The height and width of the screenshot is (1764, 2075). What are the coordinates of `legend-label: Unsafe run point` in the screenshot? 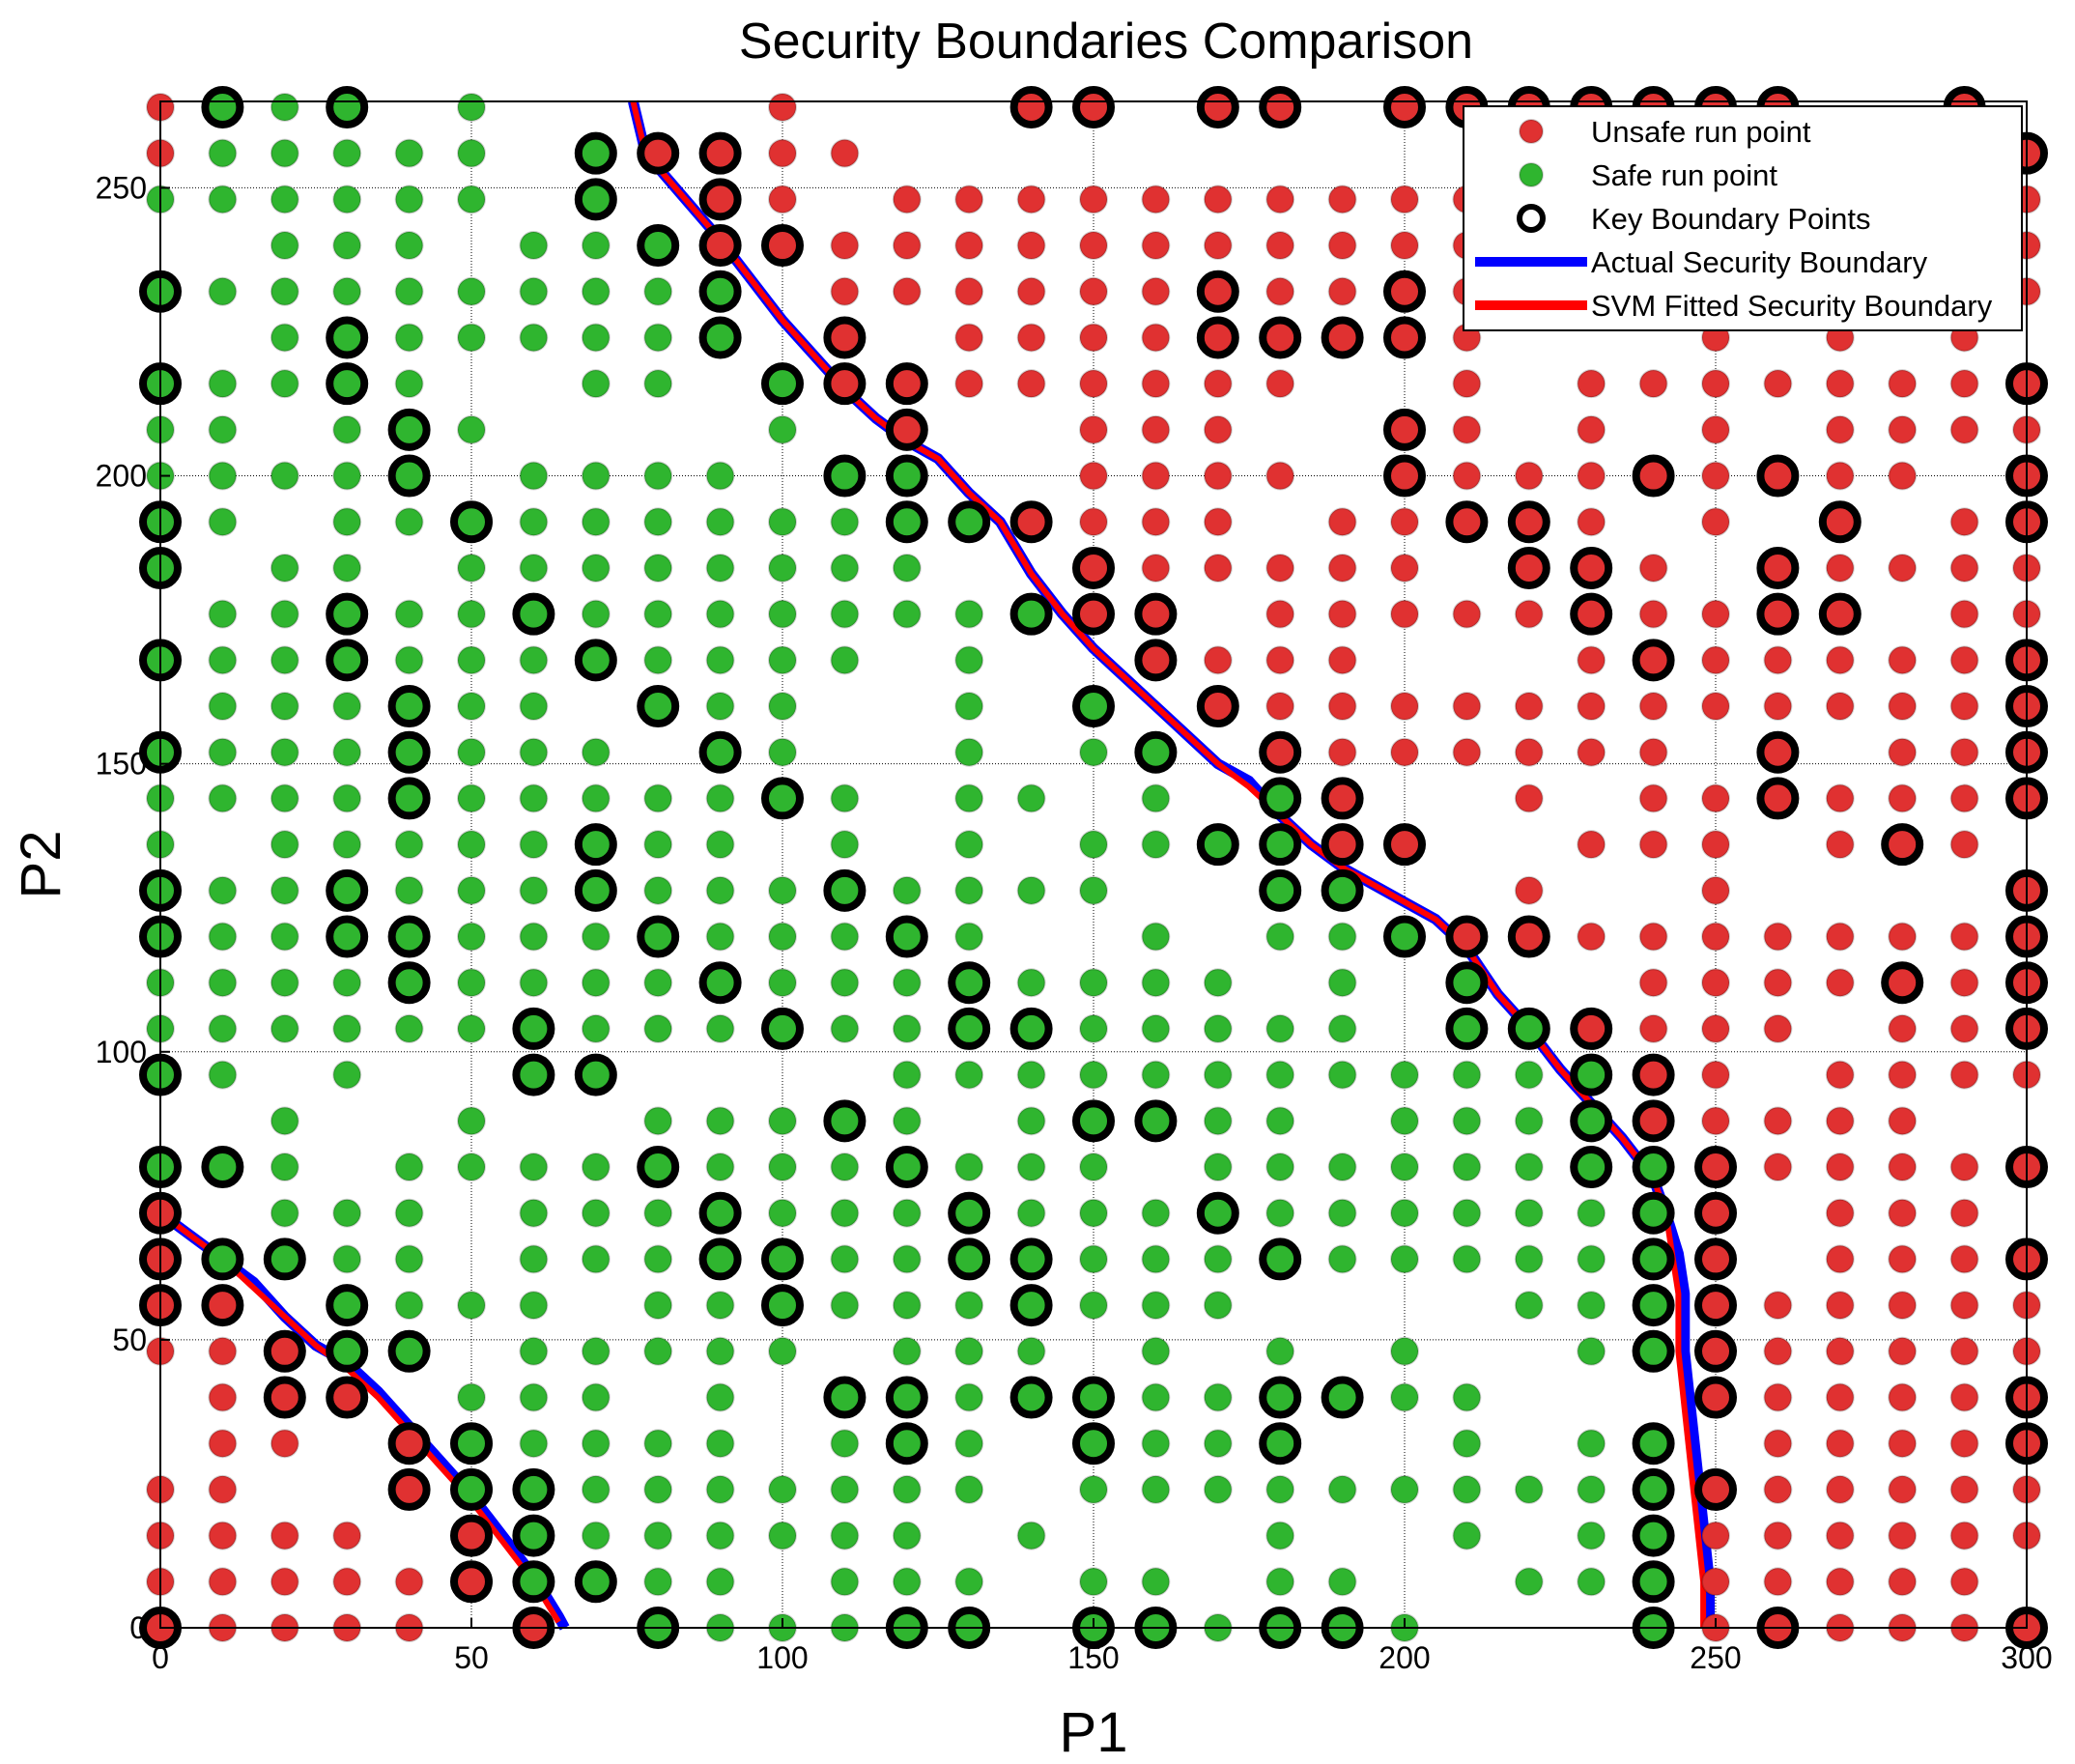 It's located at (1701, 132).